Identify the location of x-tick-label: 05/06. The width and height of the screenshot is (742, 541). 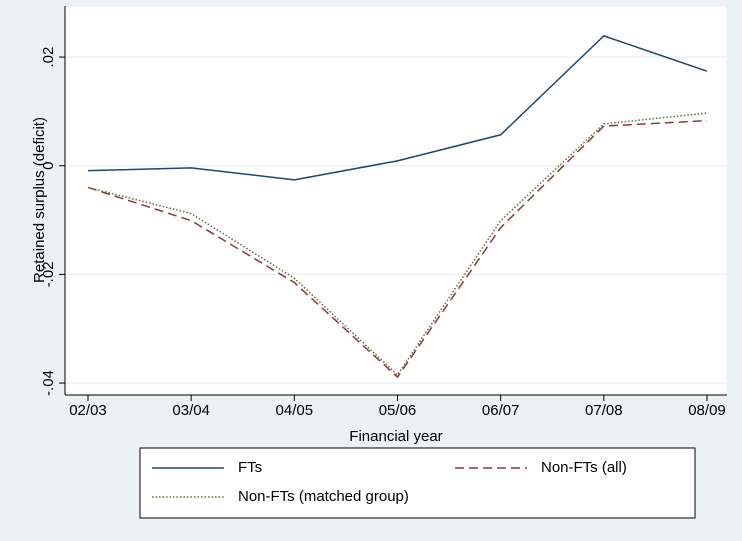
(398, 410).